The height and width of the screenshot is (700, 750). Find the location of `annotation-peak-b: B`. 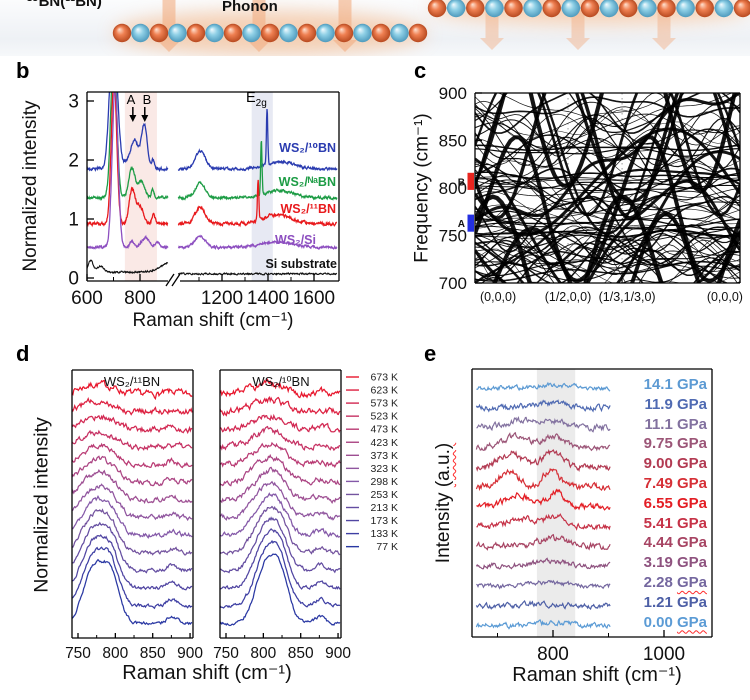

annotation-peak-b: B is located at coordinates (147, 99).